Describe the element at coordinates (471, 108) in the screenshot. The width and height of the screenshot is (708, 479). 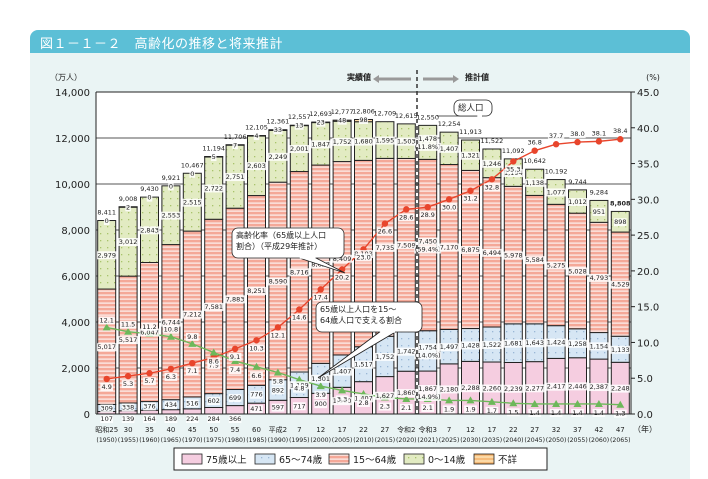
I see `total-population-callout-text: 総人口` at that location.